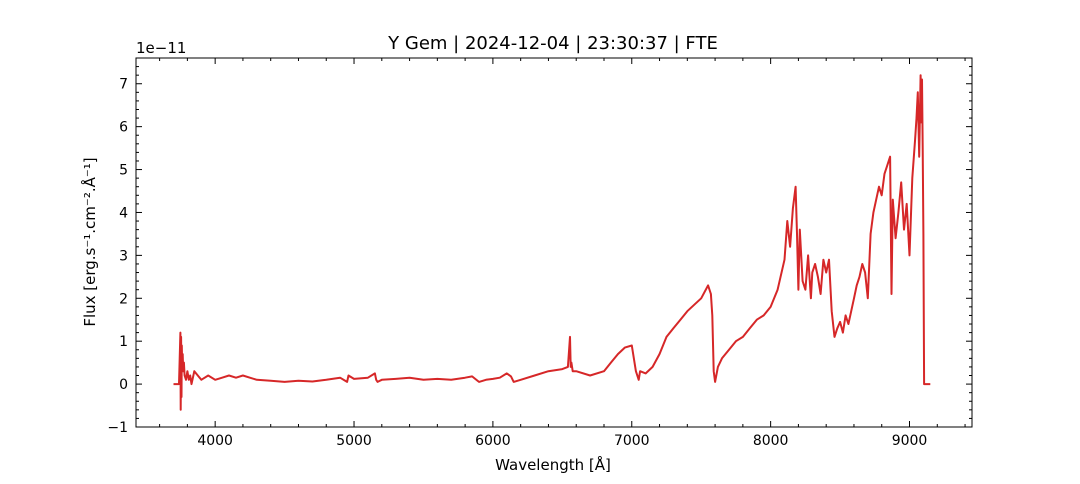 This screenshot has width=1080, height=484. What do you see at coordinates (354, 441) in the screenshot?
I see `x-tick-label: 5000` at bounding box center [354, 441].